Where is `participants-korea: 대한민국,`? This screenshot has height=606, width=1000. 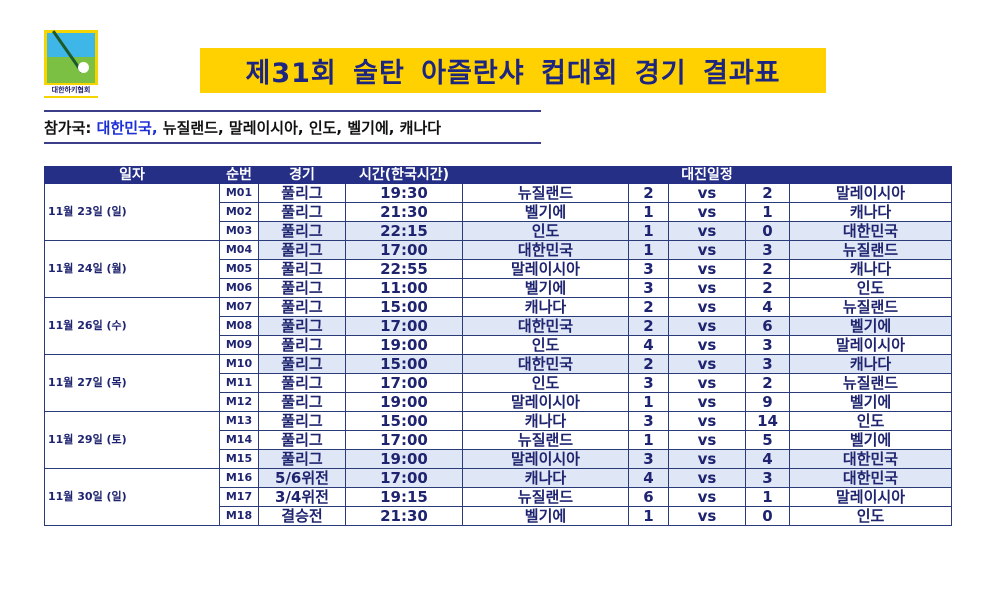 participants-korea: 대한민국, is located at coordinates (127, 128).